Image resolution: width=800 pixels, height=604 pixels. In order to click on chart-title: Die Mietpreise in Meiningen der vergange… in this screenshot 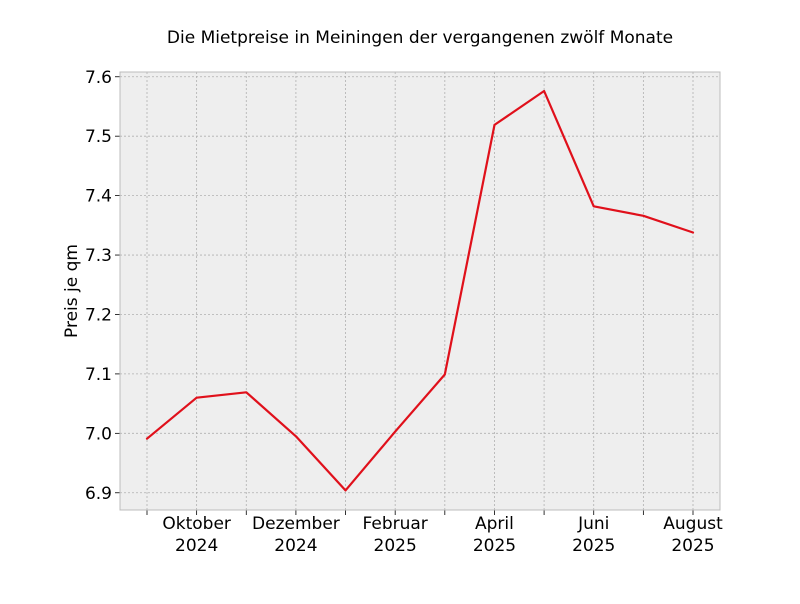, I will do `click(420, 38)`.